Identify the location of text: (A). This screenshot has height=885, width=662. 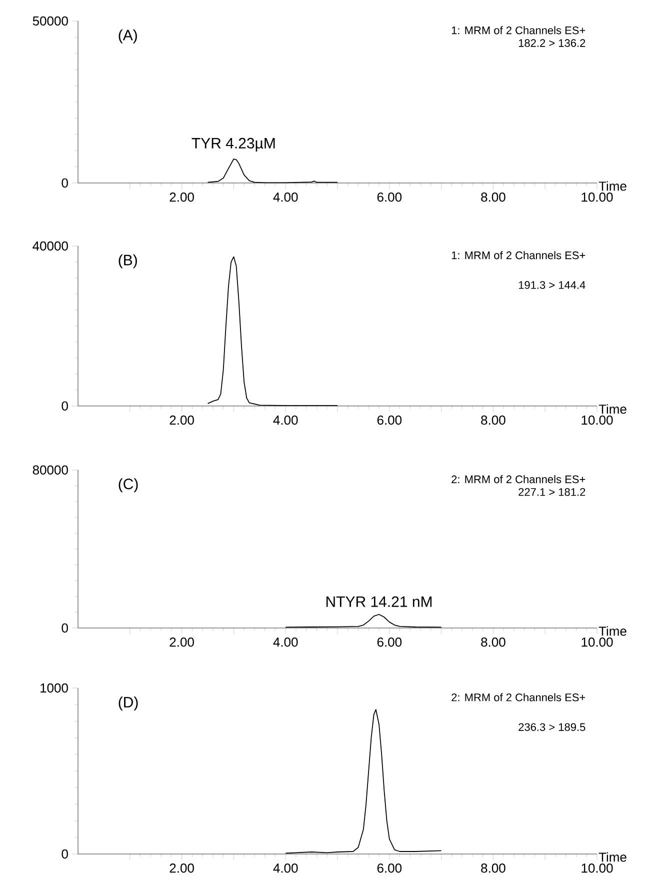
(127, 36).